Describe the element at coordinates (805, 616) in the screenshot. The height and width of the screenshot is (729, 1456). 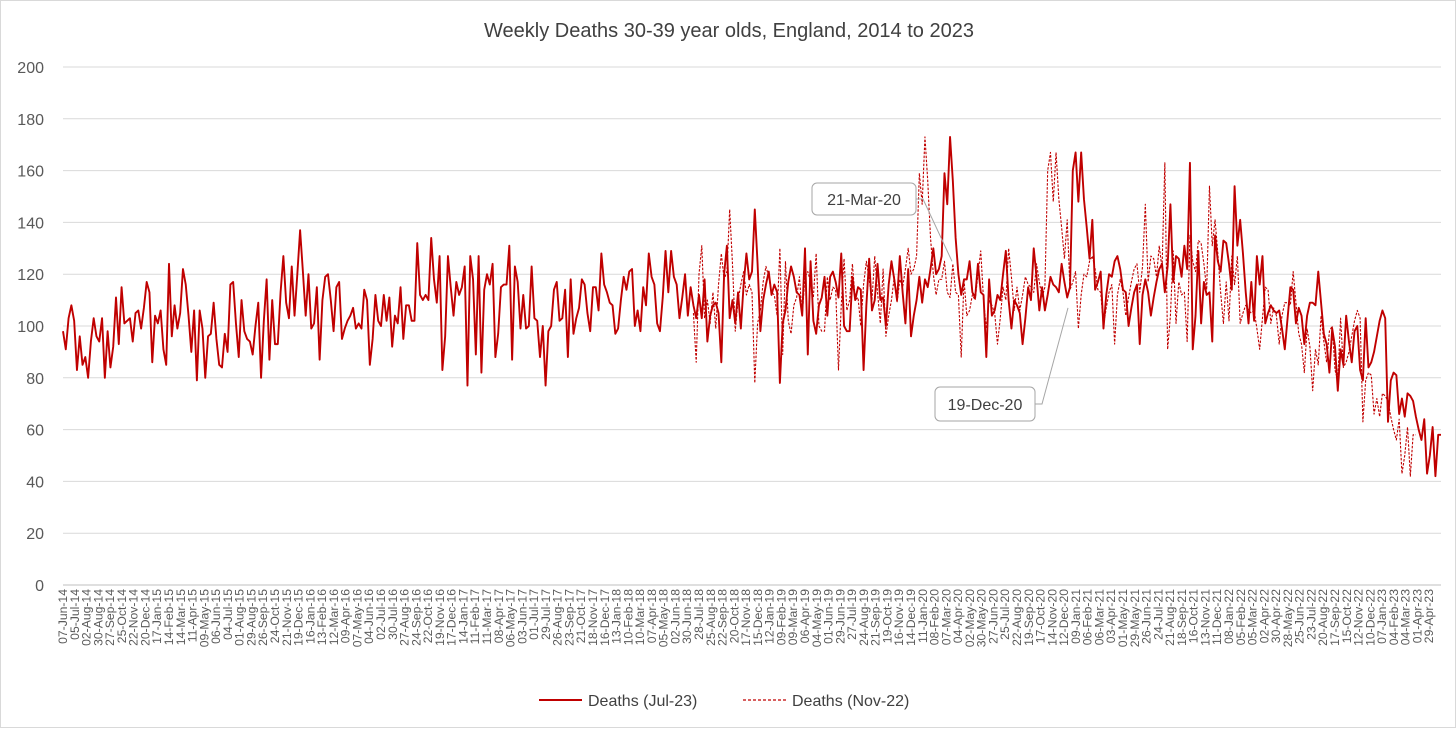
I see `x-tick-label: 06-Apr-19` at that location.